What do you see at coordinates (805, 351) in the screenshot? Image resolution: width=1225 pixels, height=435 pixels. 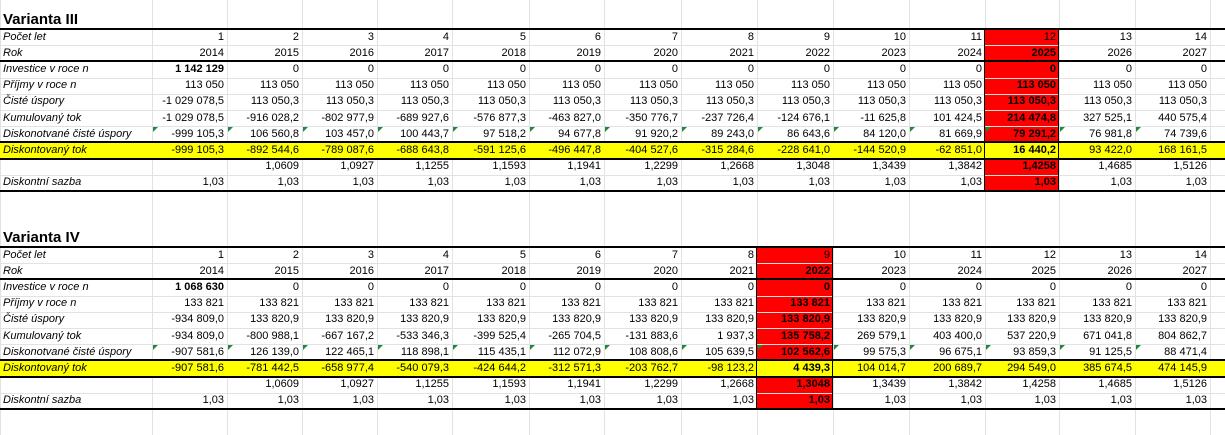 I see `cell: 102 562,6` at bounding box center [805, 351].